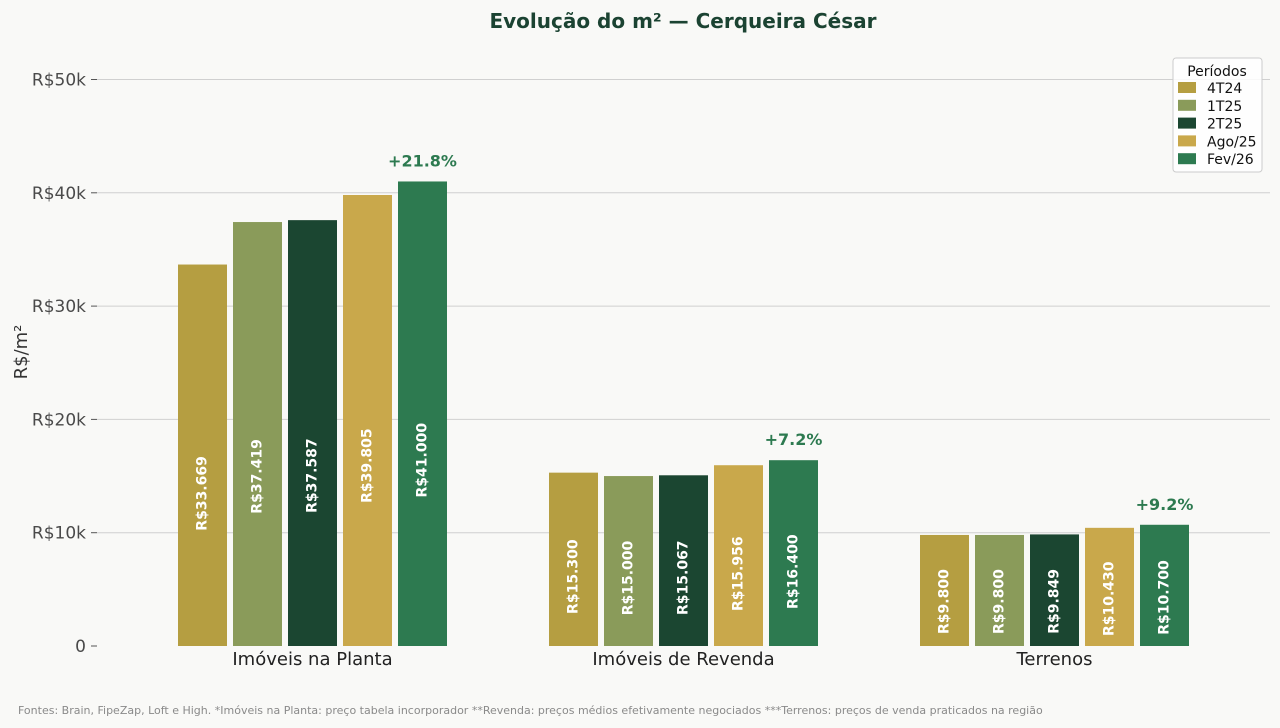 This screenshot has width=1280, height=728. What do you see at coordinates (1165, 504) in the screenshot?
I see `growth-label: +9.2%` at bounding box center [1165, 504].